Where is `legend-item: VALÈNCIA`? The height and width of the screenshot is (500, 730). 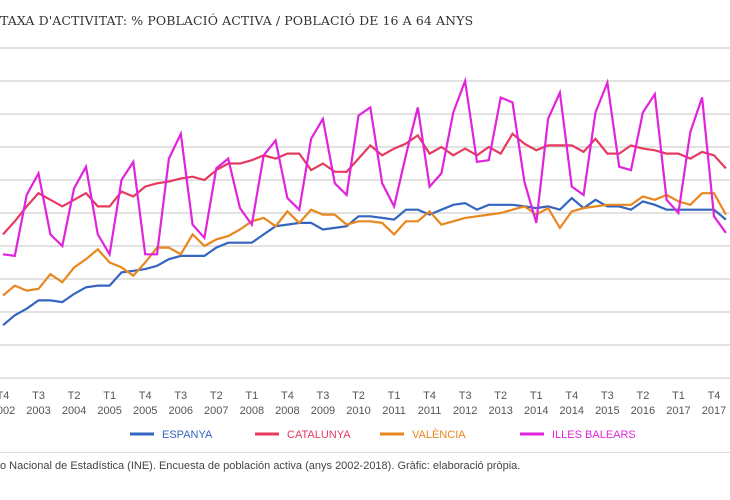
legend-item: VALÈNCIA is located at coordinates (423, 434).